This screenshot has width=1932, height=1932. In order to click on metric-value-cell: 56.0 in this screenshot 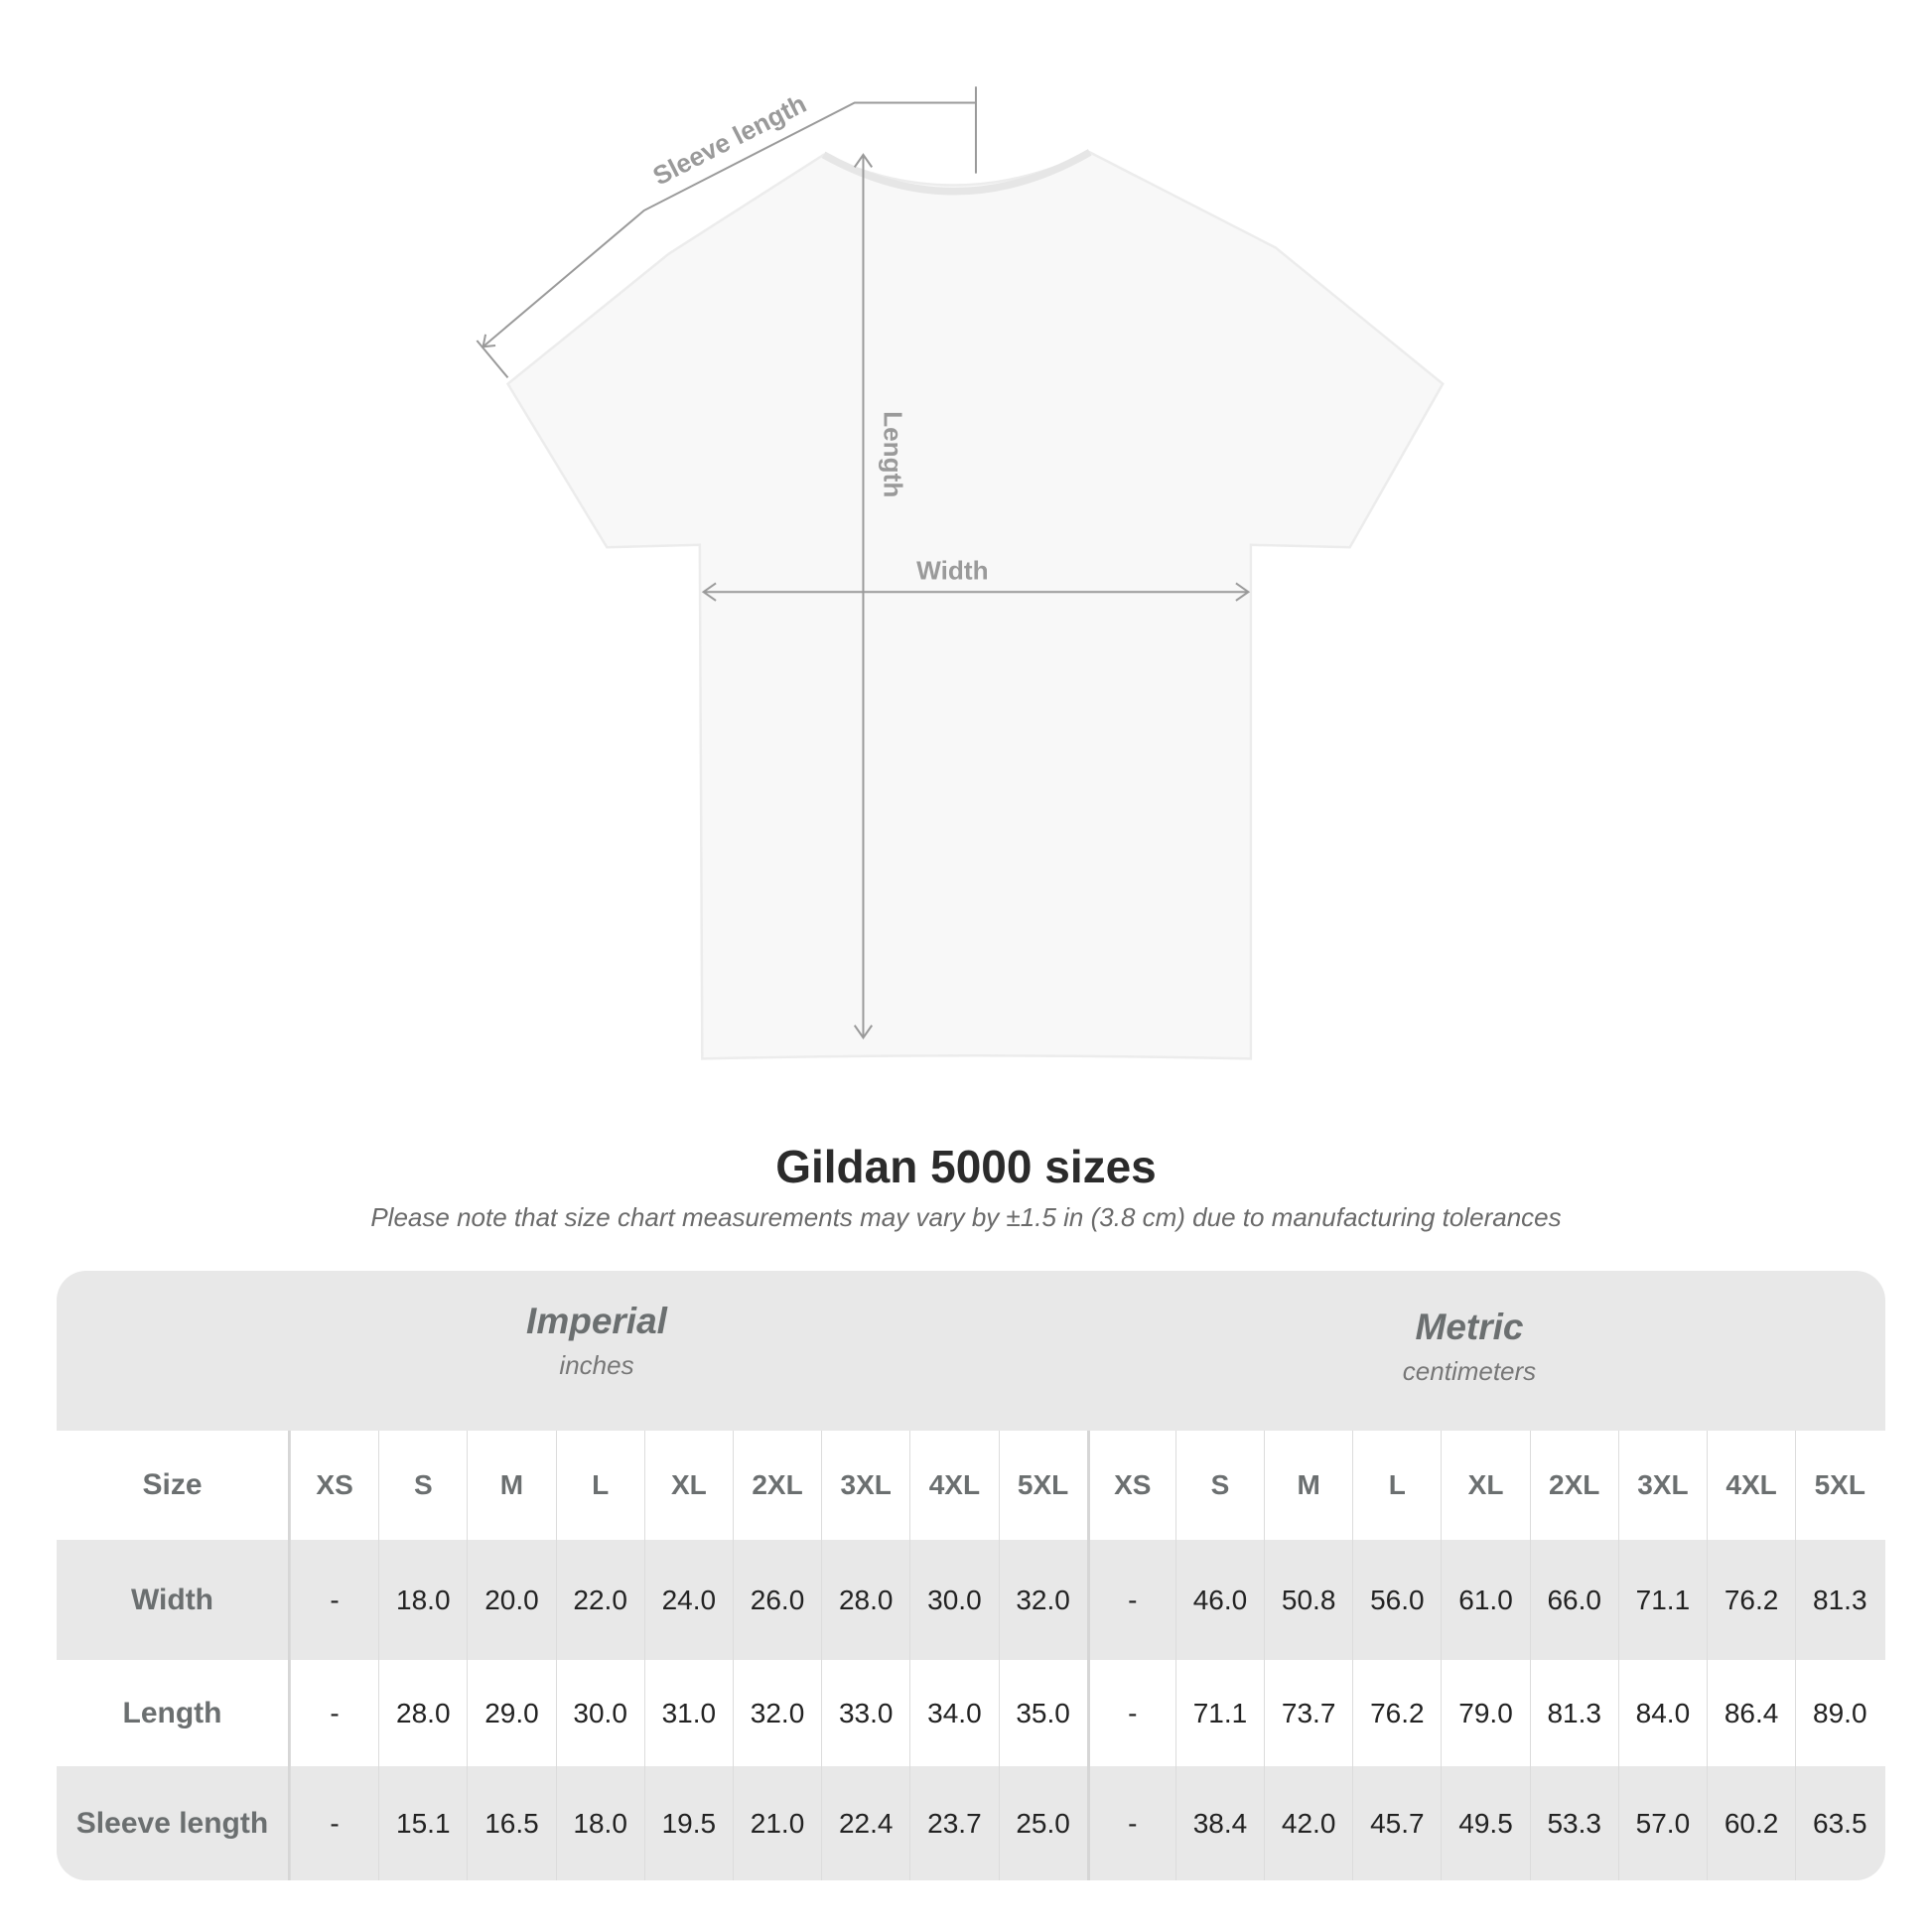, I will do `click(1396, 1600)`.